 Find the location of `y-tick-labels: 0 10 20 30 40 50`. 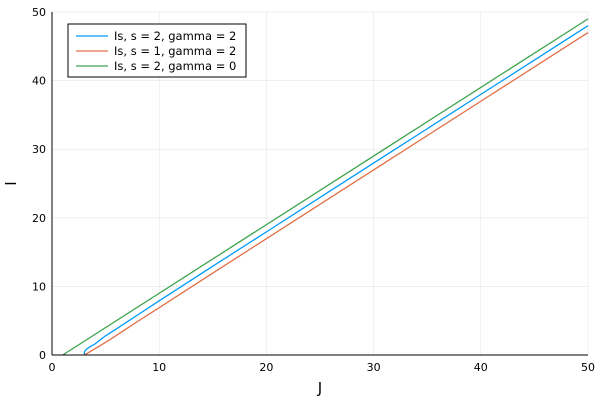

y-tick-labels: 0 10 20 30 40 50 is located at coordinates (39, 184).